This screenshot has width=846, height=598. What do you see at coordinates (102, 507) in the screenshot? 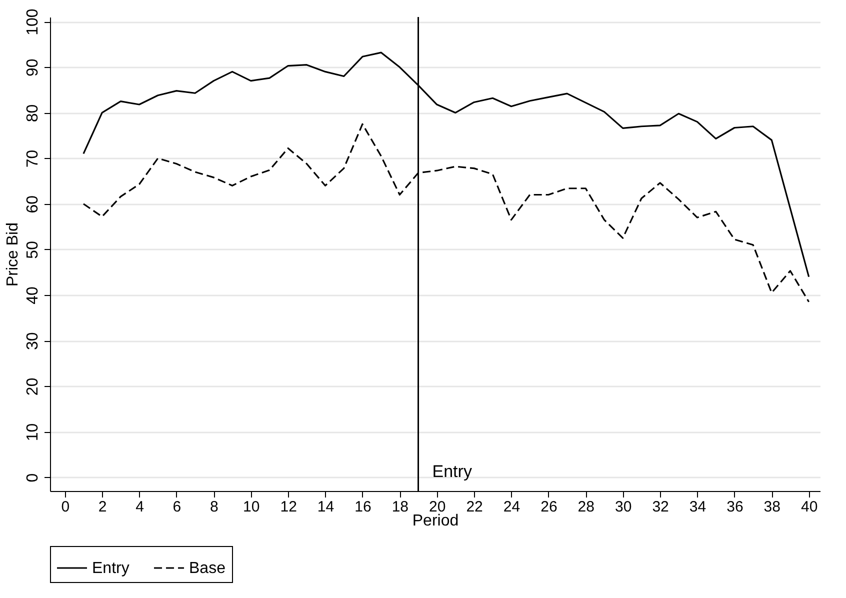
I see `x-tick-label: 2` at bounding box center [102, 507].